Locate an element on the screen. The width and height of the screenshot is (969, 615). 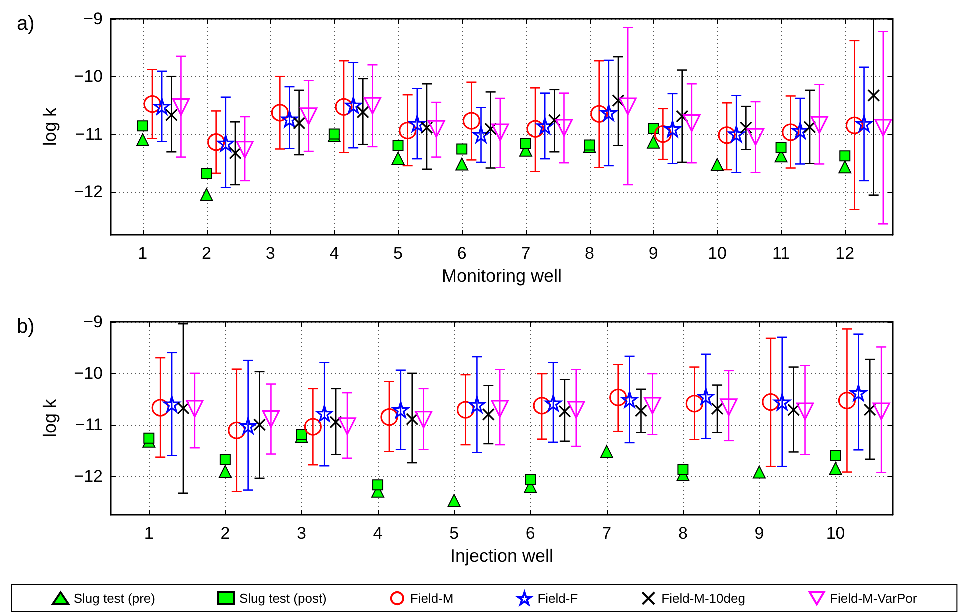
legend-label: Slug test (post) is located at coordinates (283, 598).